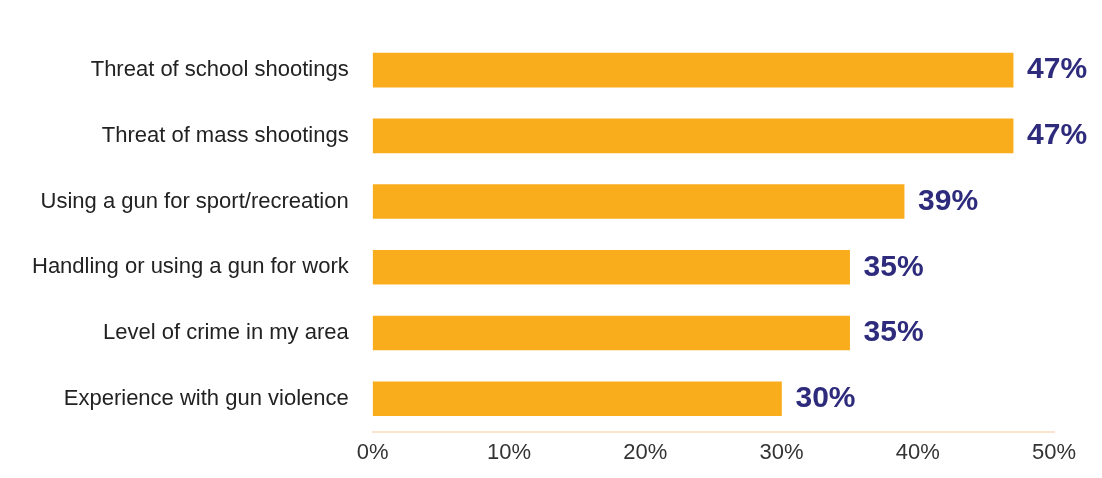 The image size is (1102, 478). What do you see at coordinates (1054, 451) in the screenshot?
I see `x-tick-label: 50%` at bounding box center [1054, 451].